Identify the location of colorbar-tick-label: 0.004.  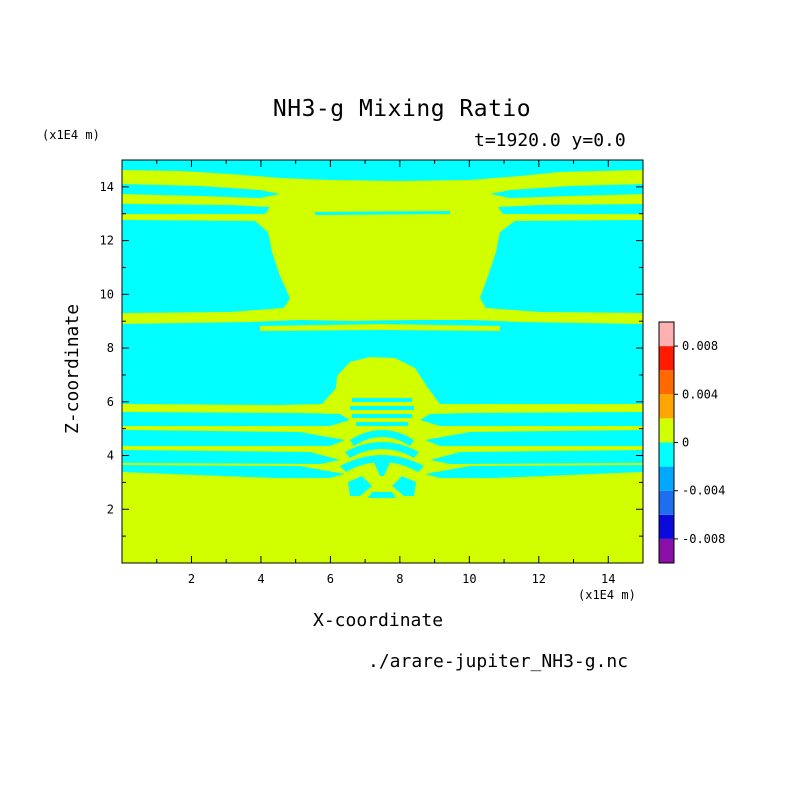
(700, 394).